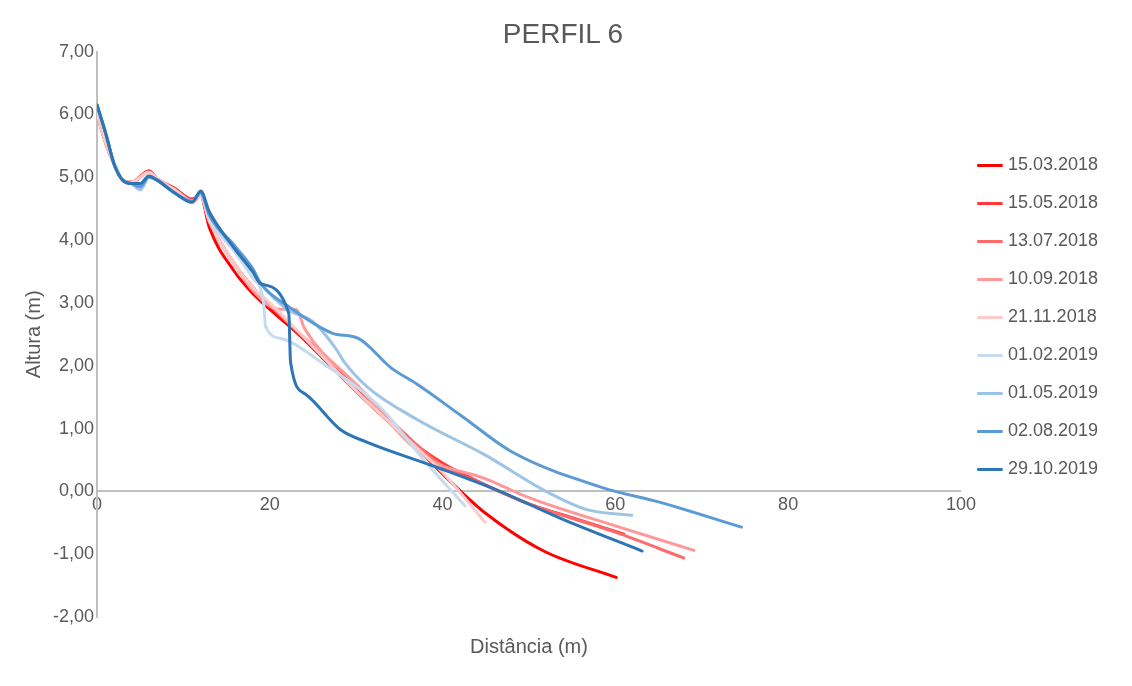 The width and height of the screenshot is (1132, 686). Describe the element at coordinates (269, 504) in the screenshot. I see `x-tick-label: 20` at that location.